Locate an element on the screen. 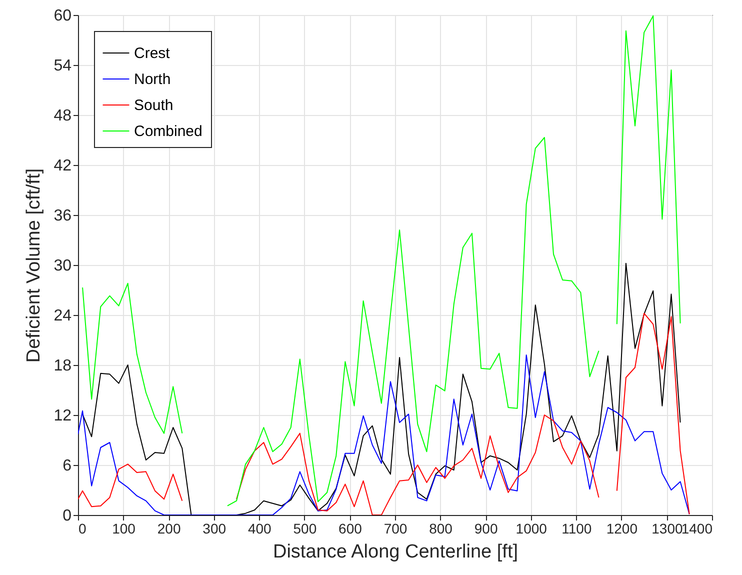  x-tick-label: 700 is located at coordinates (396, 528).